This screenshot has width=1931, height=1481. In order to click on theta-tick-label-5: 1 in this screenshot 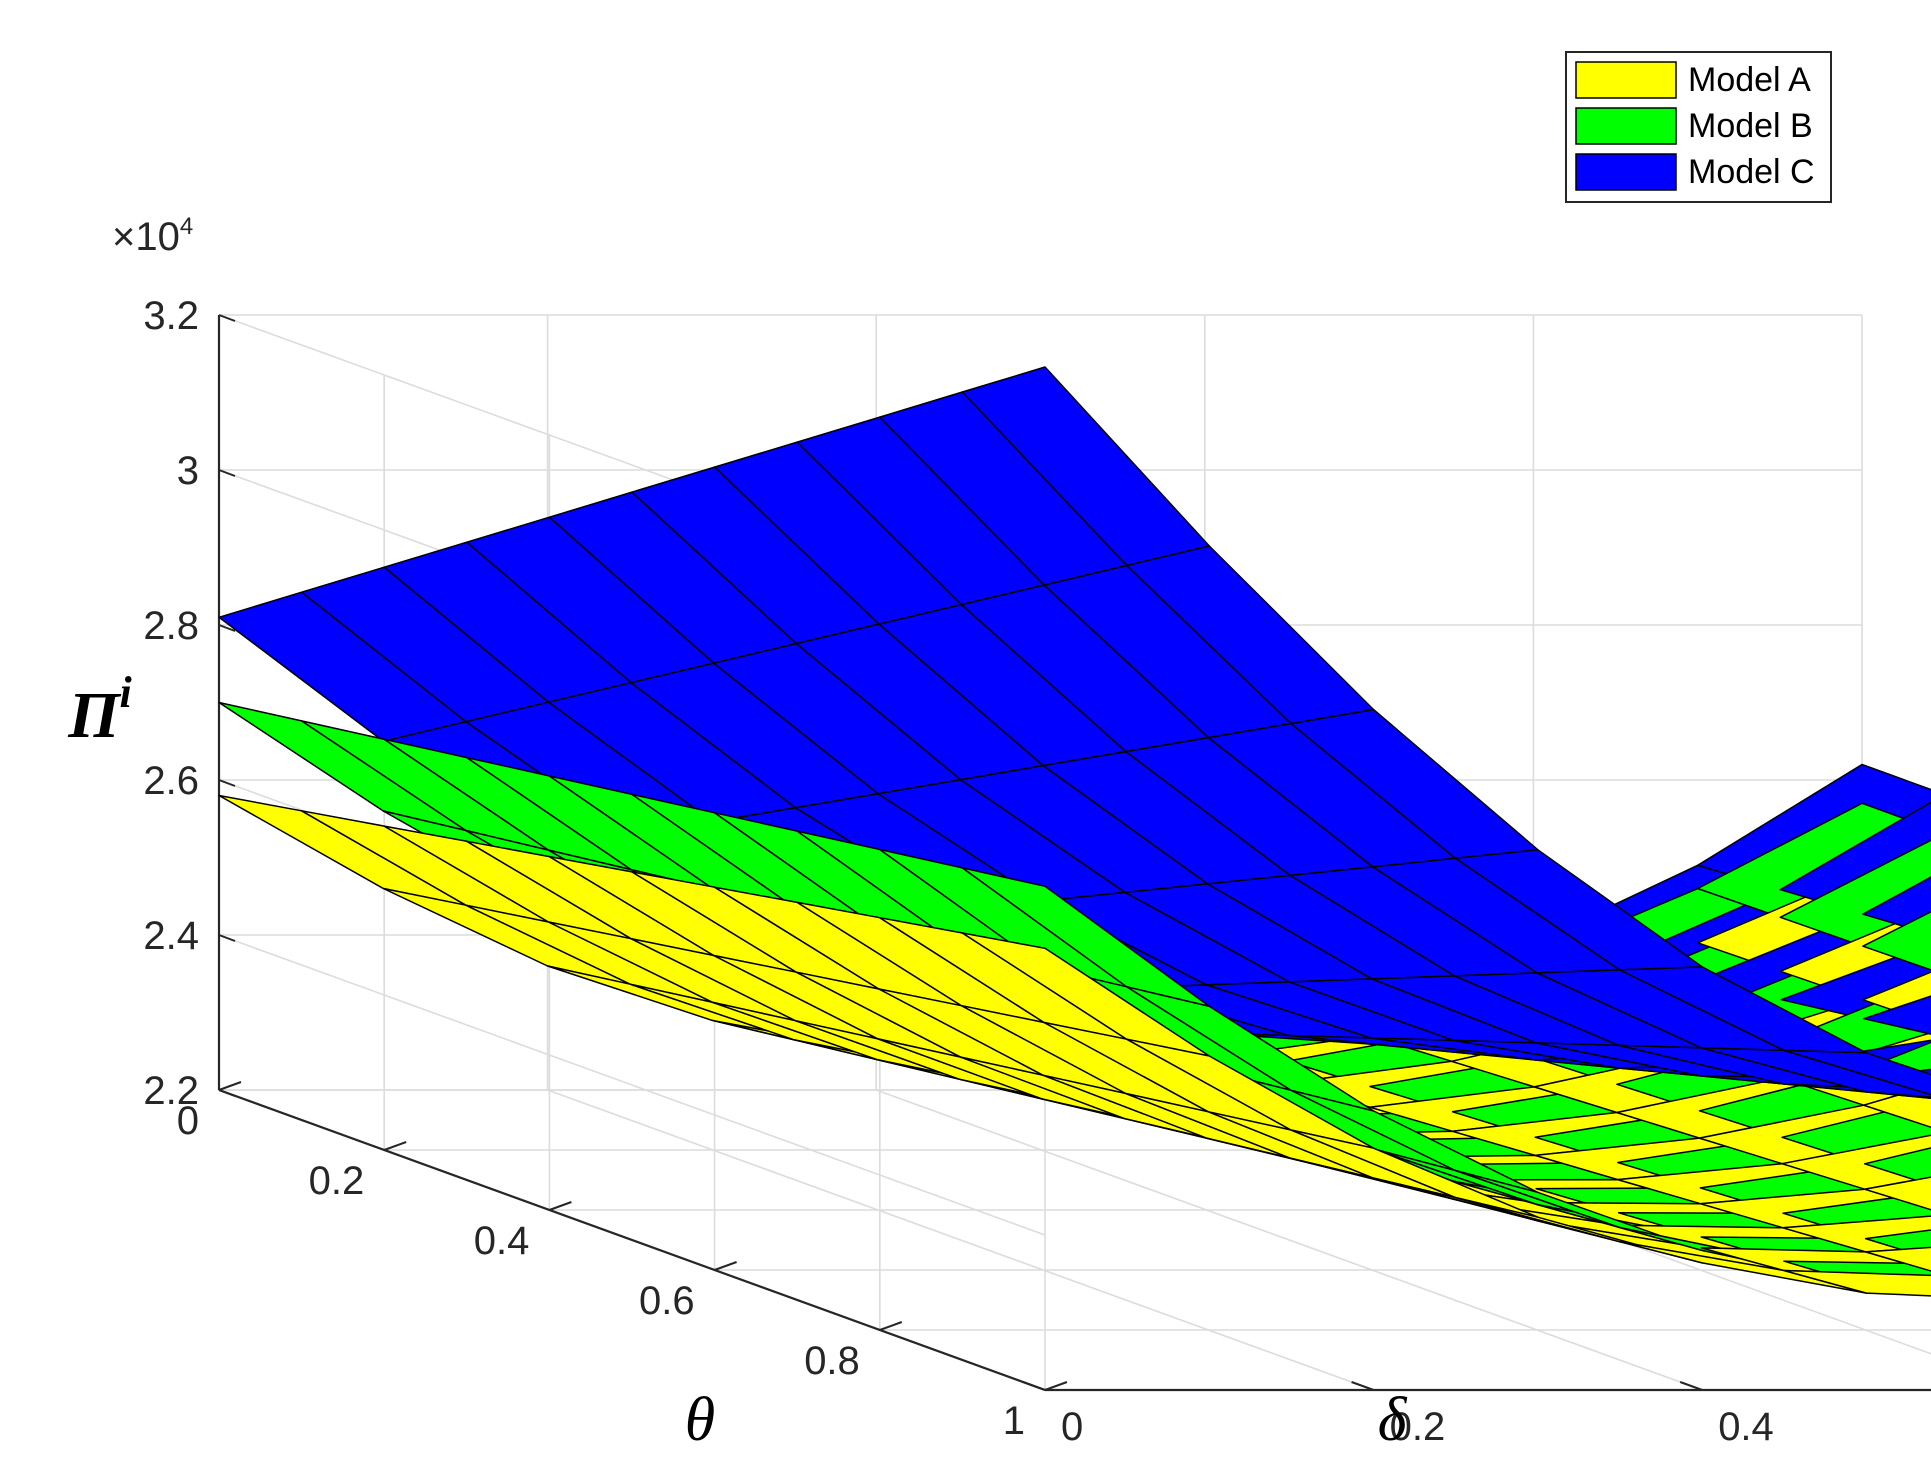, I will do `click(1014, 1421)`.